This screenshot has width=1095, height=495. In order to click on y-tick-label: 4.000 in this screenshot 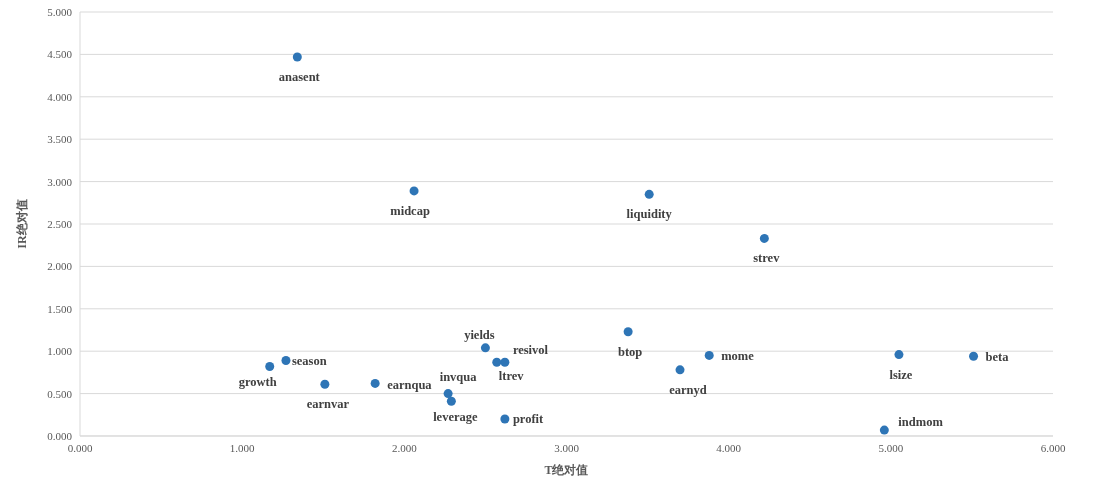, I will do `click(60, 96)`.